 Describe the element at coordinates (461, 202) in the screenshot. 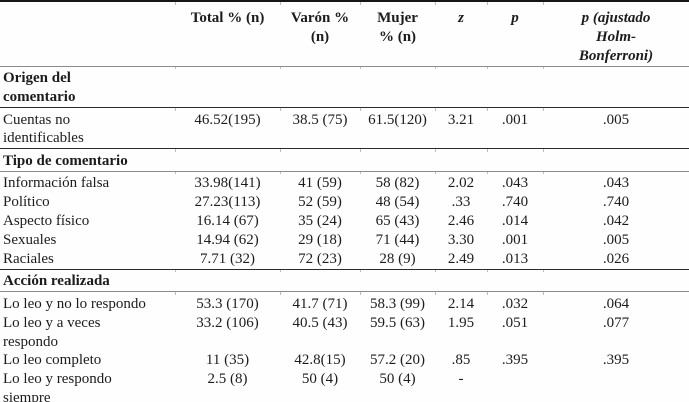

I see `cell-z: .33` at that location.